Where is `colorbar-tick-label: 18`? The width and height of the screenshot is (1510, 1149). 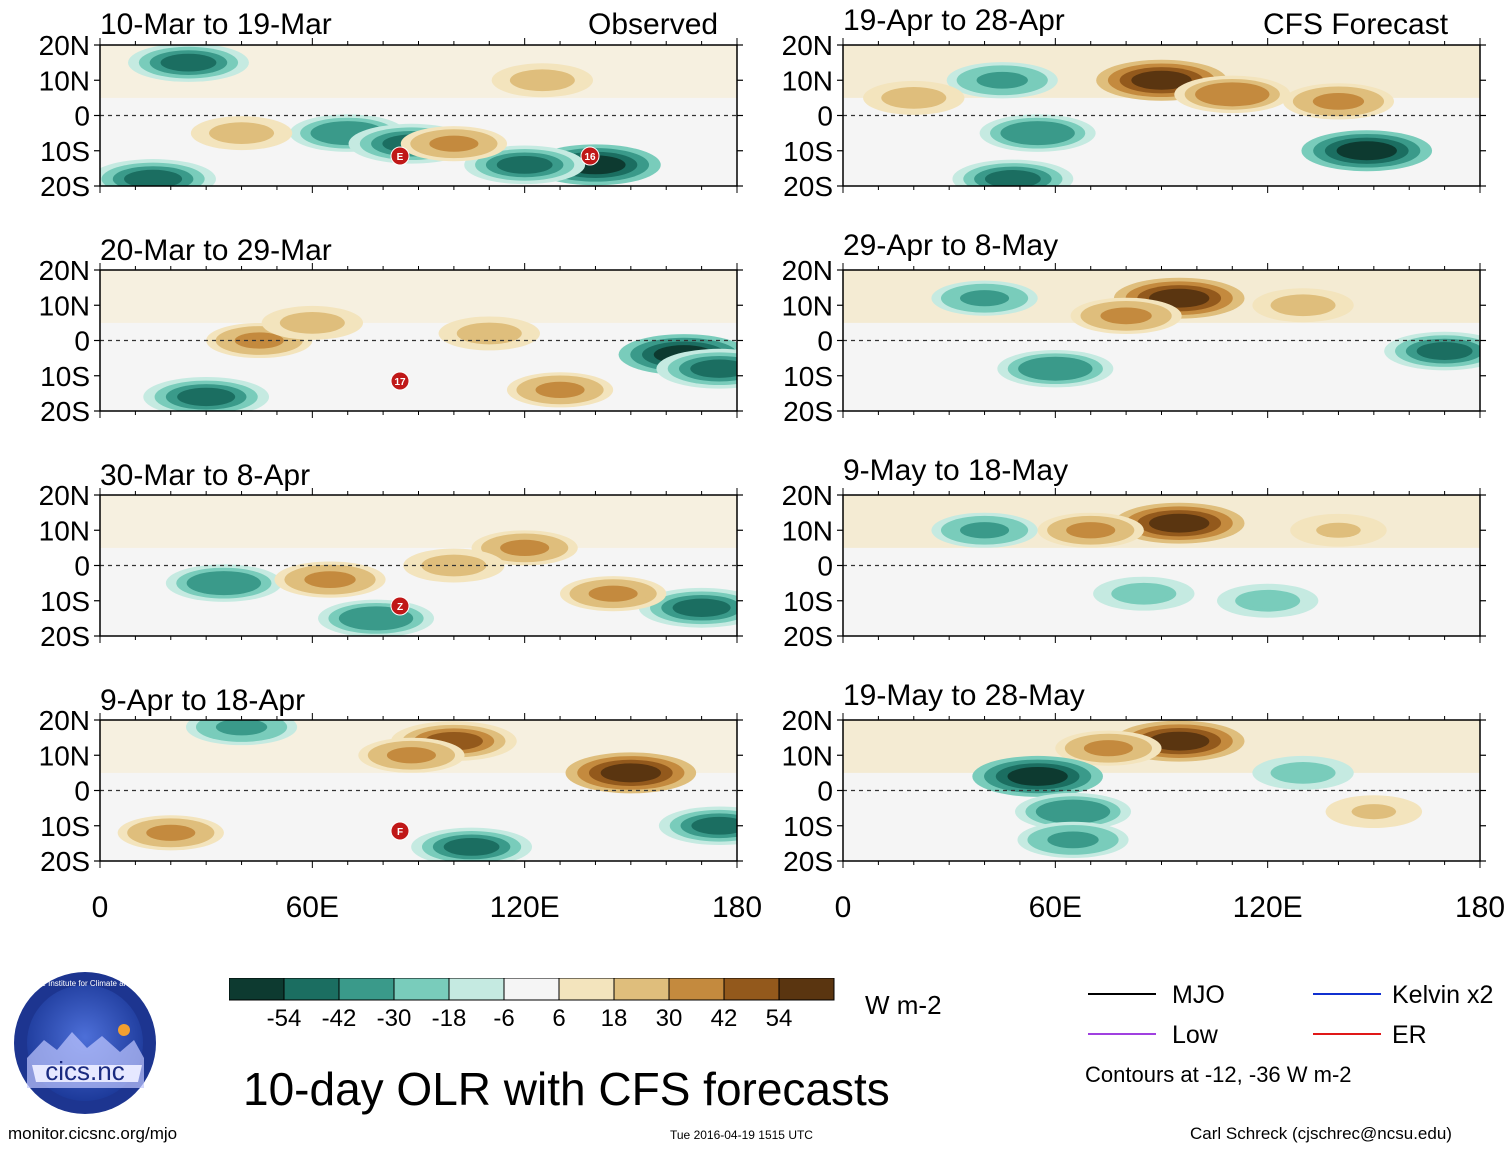 colorbar-tick-label: 18 is located at coordinates (614, 1018).